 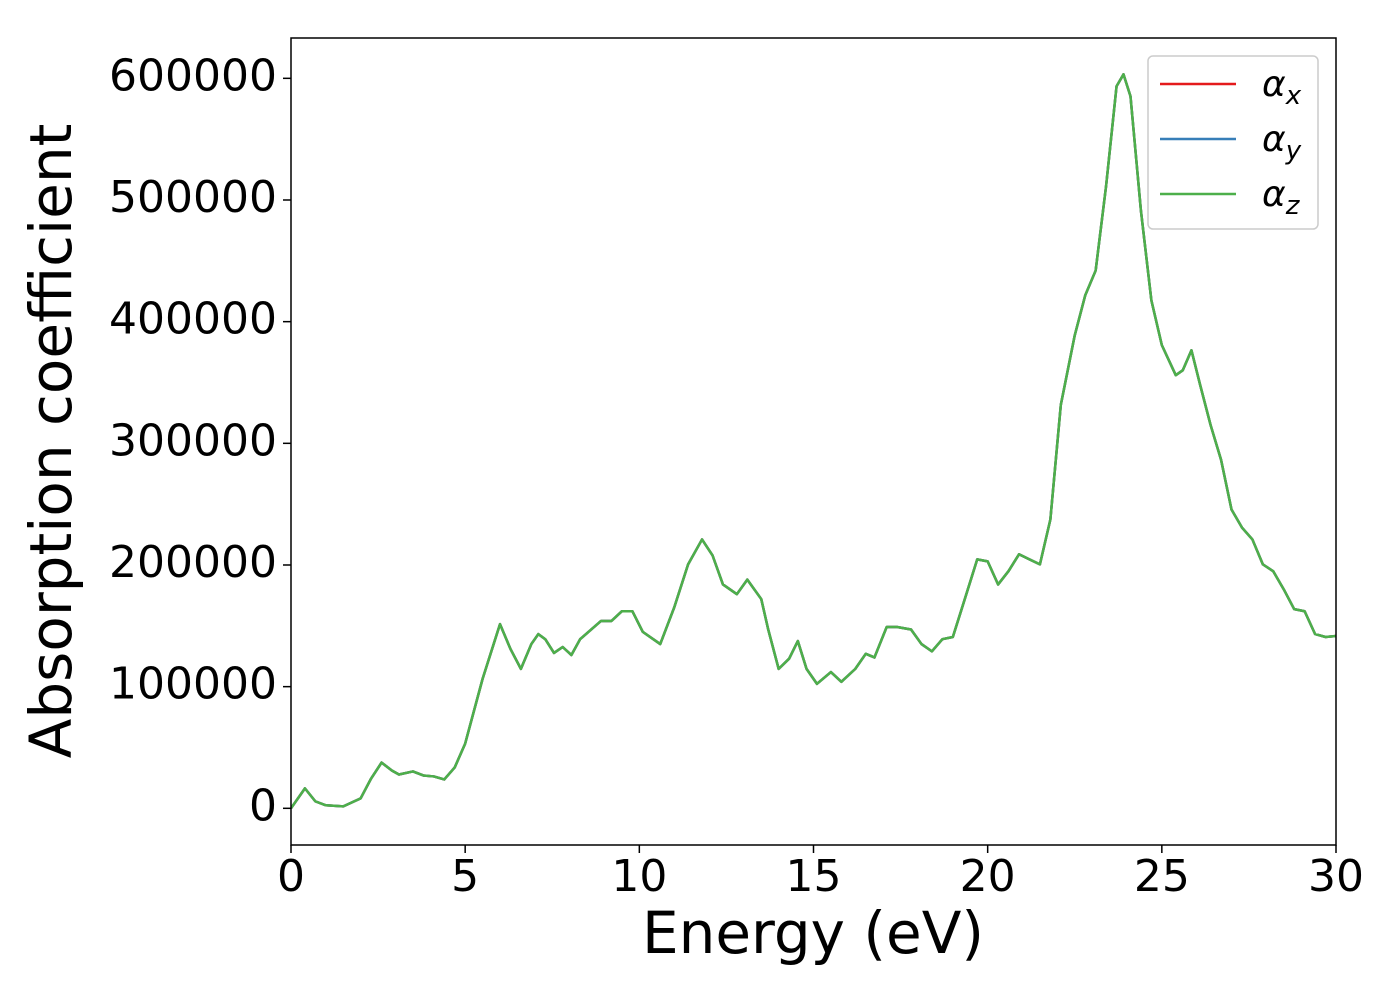 I want to click on x-tick-label: 25, so click(x=1162, y=876).